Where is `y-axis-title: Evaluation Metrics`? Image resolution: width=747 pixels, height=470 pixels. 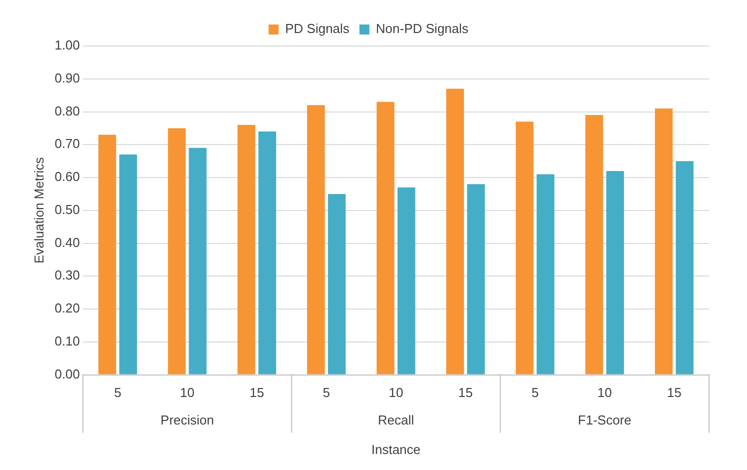 y-axis-title: Evaluation Metrics is located at coordinates (38, 210).